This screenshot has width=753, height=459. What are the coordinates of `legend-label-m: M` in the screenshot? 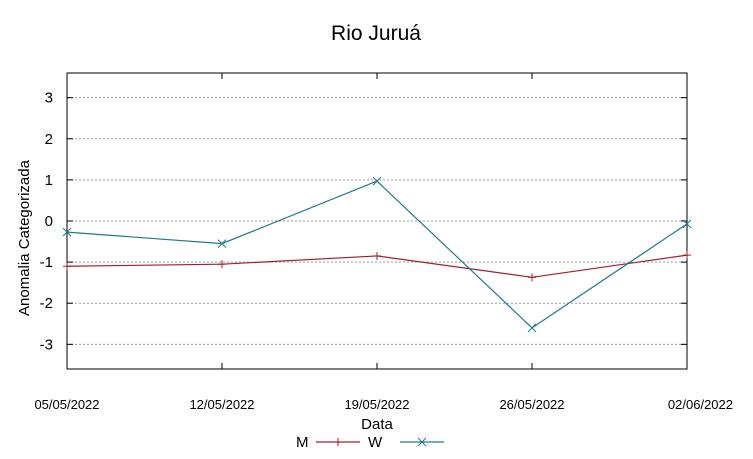 It's located at (302, 442).